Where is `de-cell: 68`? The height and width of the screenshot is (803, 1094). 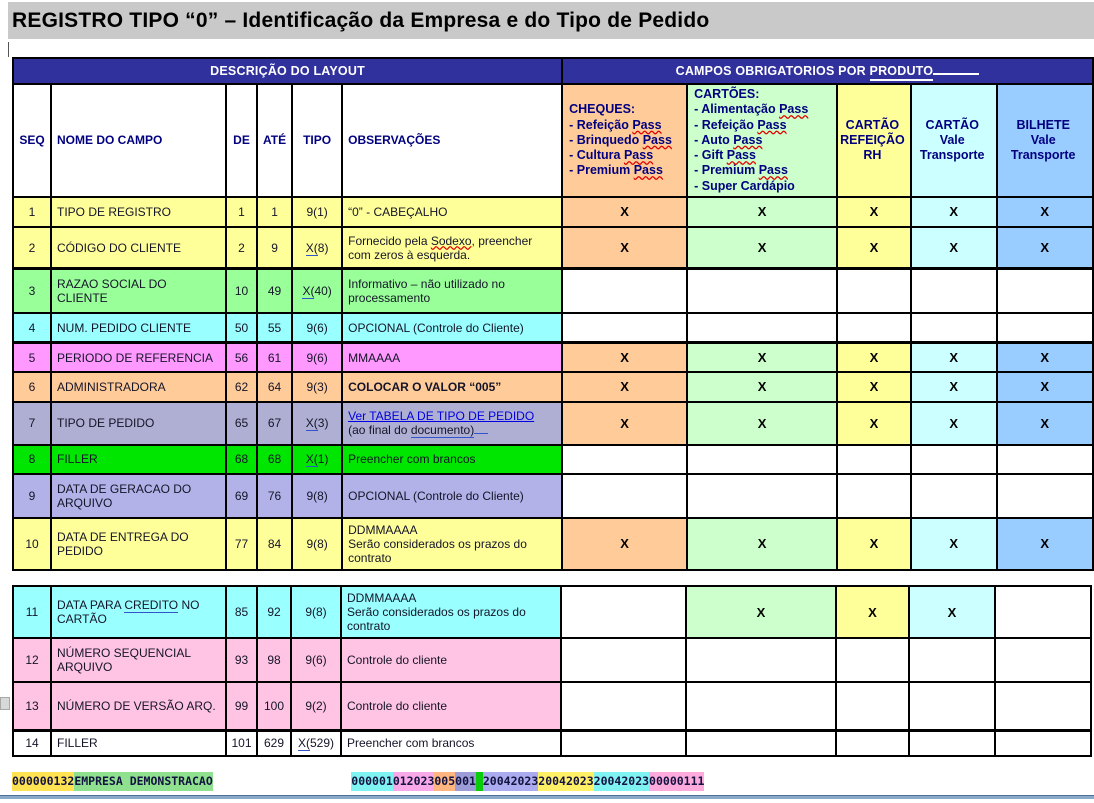
de-cell: 68 is located at coordinates (241, 459).